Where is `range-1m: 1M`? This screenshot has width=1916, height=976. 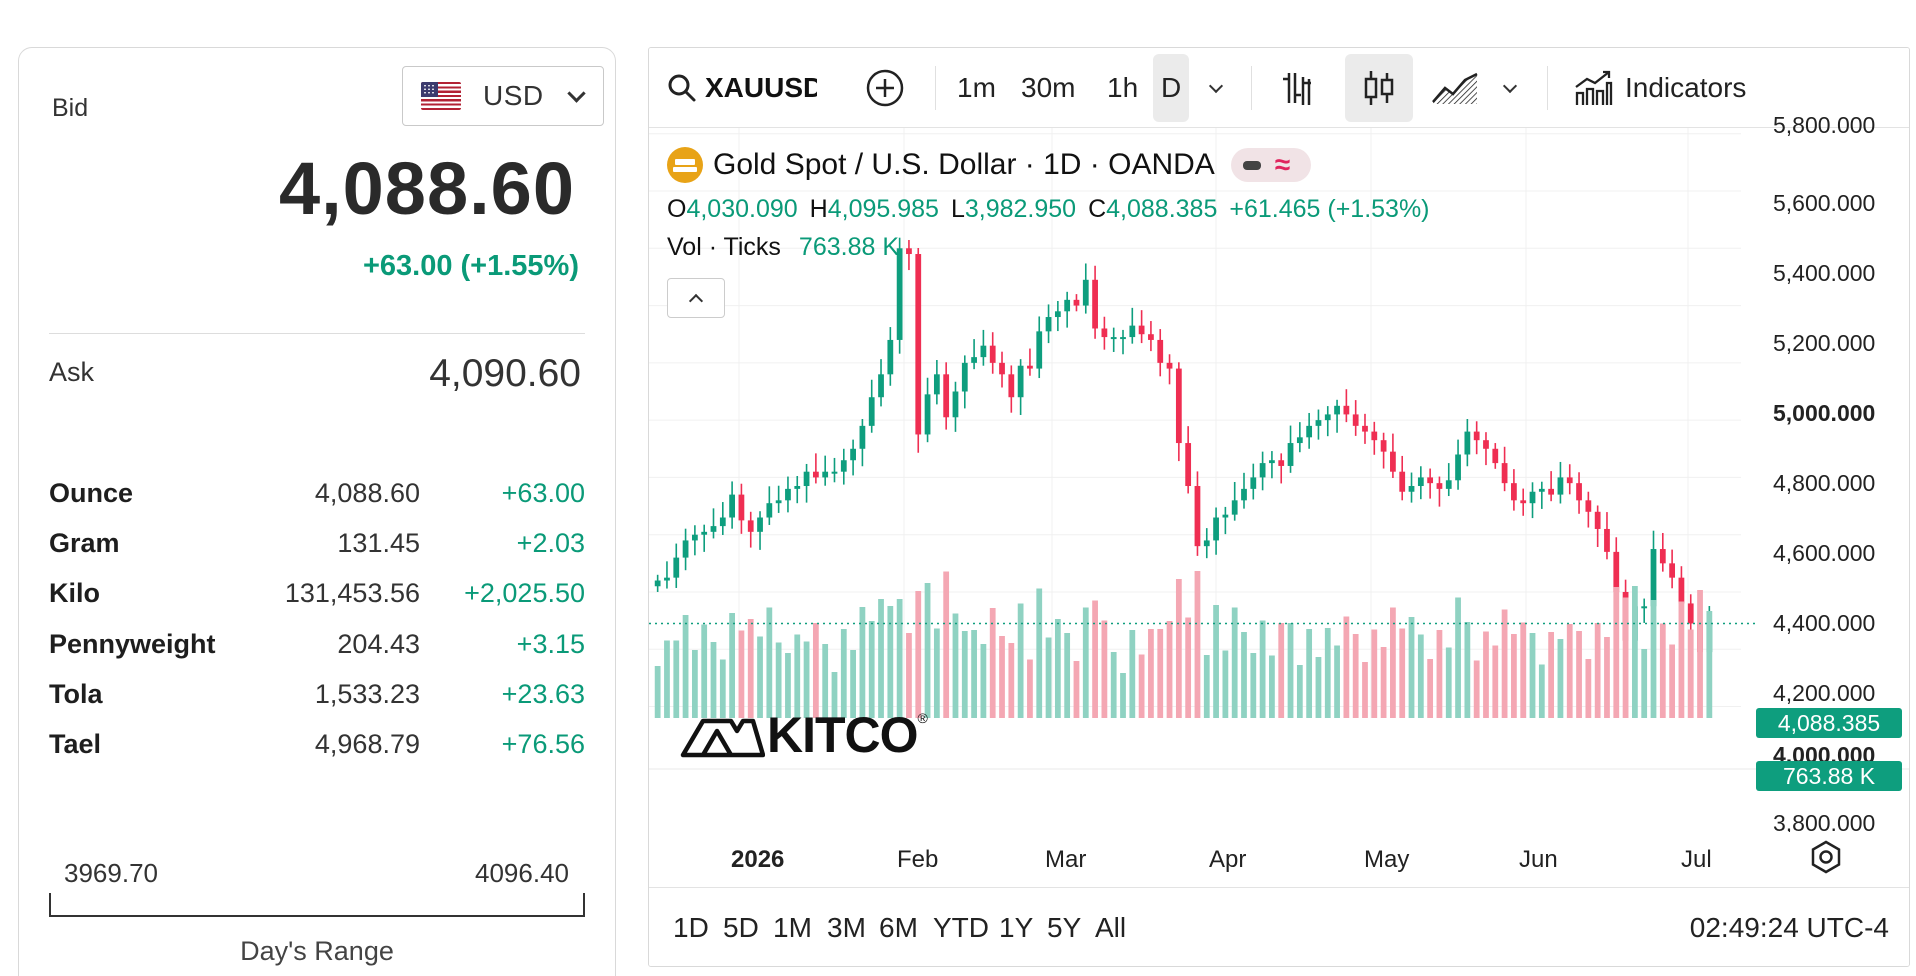 range-1m: 1M is located at coordinates (792, 927).